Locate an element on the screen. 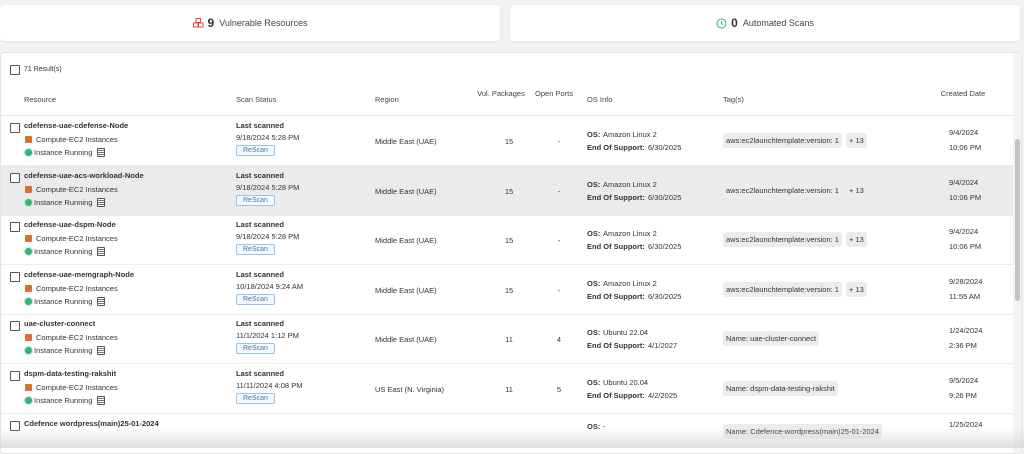  tag-chip: Name: uae-cluster-connect is located at coordinates (771, 338).